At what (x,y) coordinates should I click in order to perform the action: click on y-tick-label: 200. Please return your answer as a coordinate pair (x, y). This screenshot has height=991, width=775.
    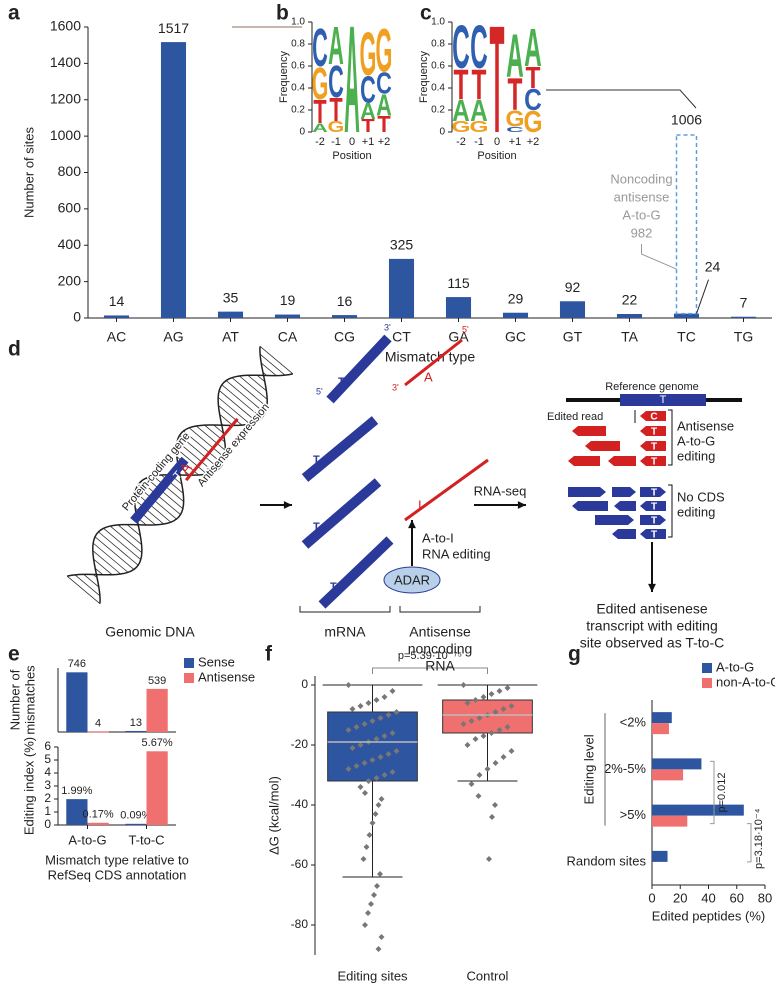
    Looking at the image, I should click on (70, 280).